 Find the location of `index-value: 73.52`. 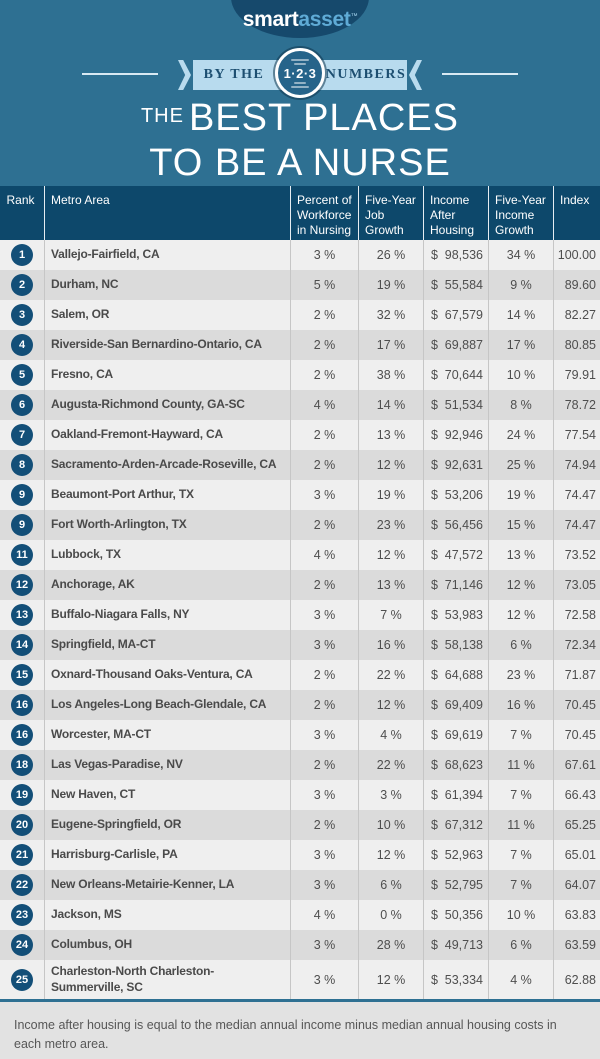

index-value: 73.52 is located at coordinates (576, 555).